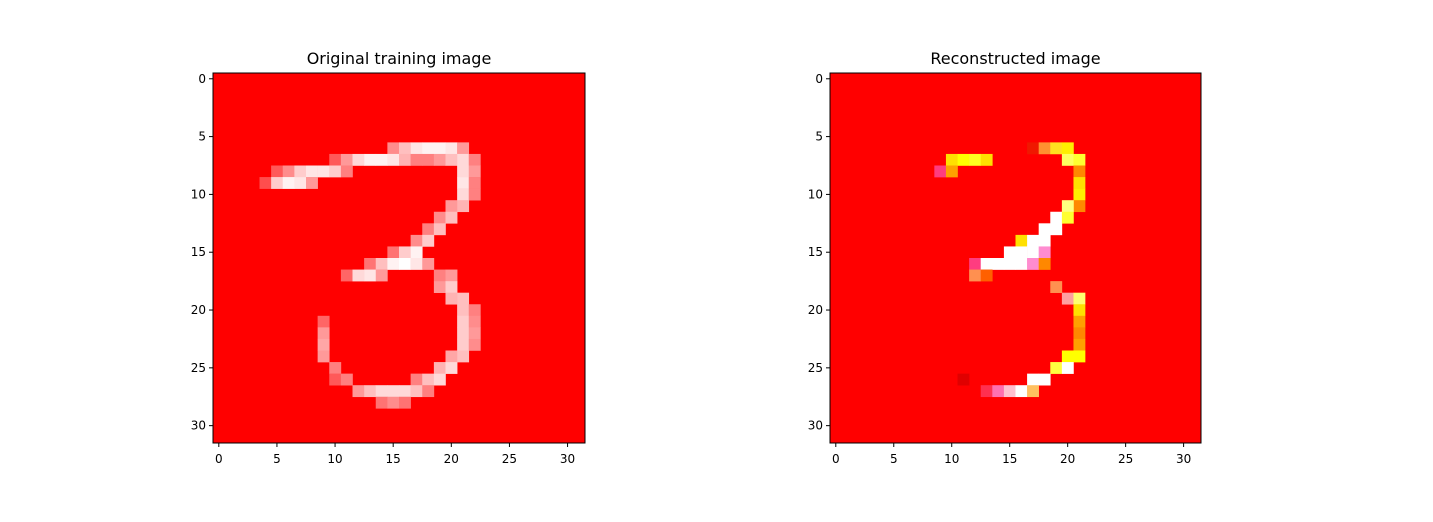  What do you see at coordinates (198, 426) in the screenshot?
I see `y-tick-label: 30` at bounding box center [198, 426].